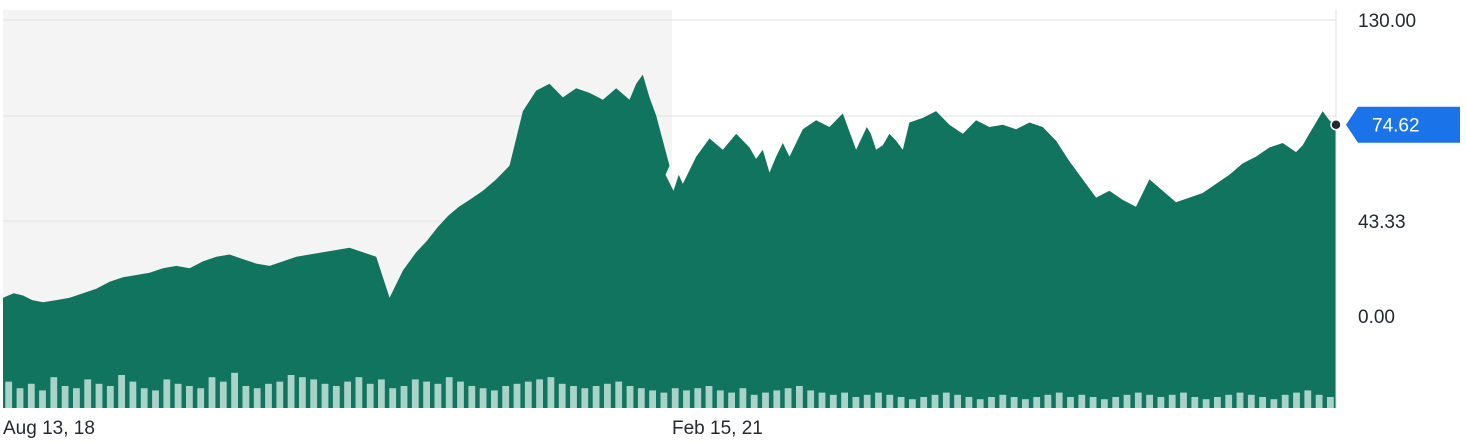  Describe the element at coordinates (1382, 222) in the screenshot. I see `y-tick-label: 43.33` at that location.